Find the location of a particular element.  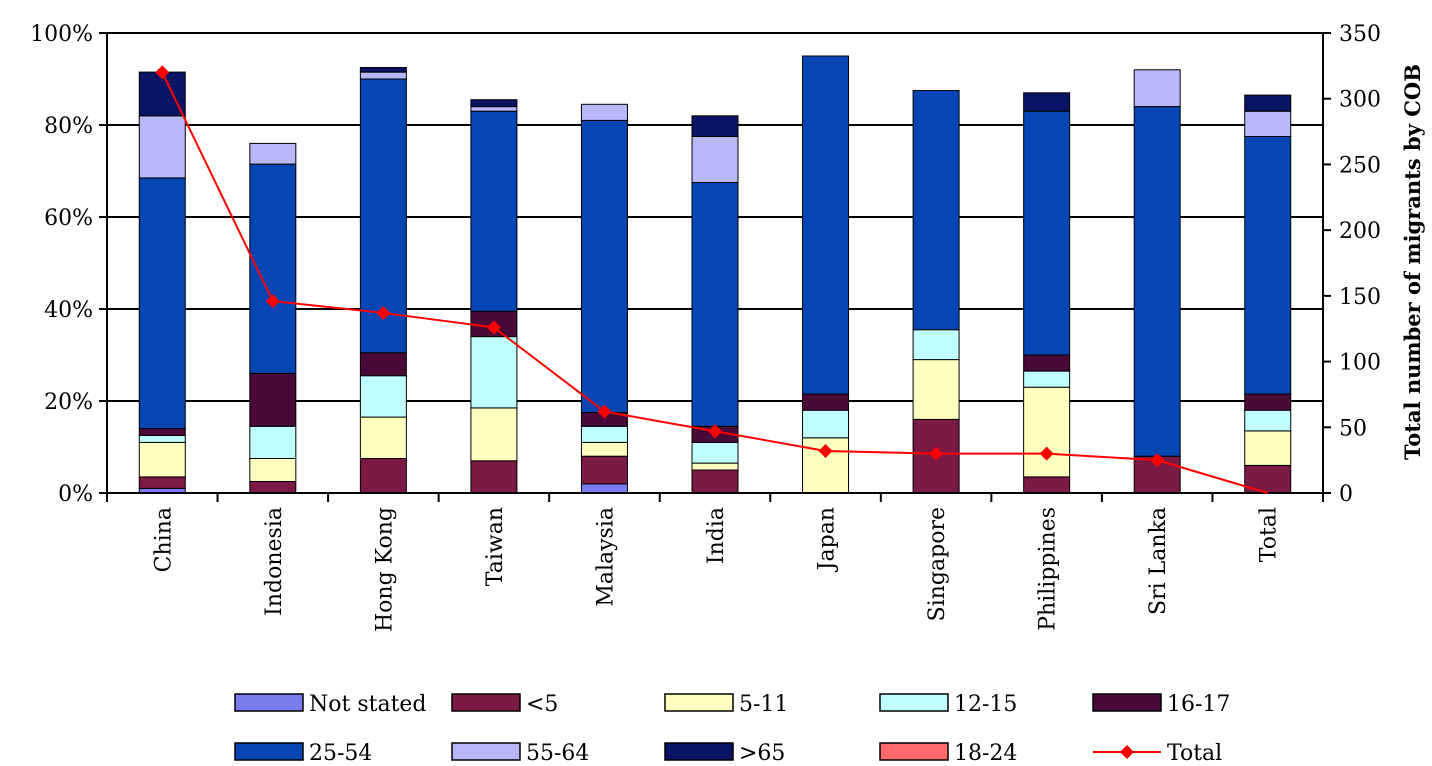

bar-hong-kong-gt65 is located at coordinates (383, 70).